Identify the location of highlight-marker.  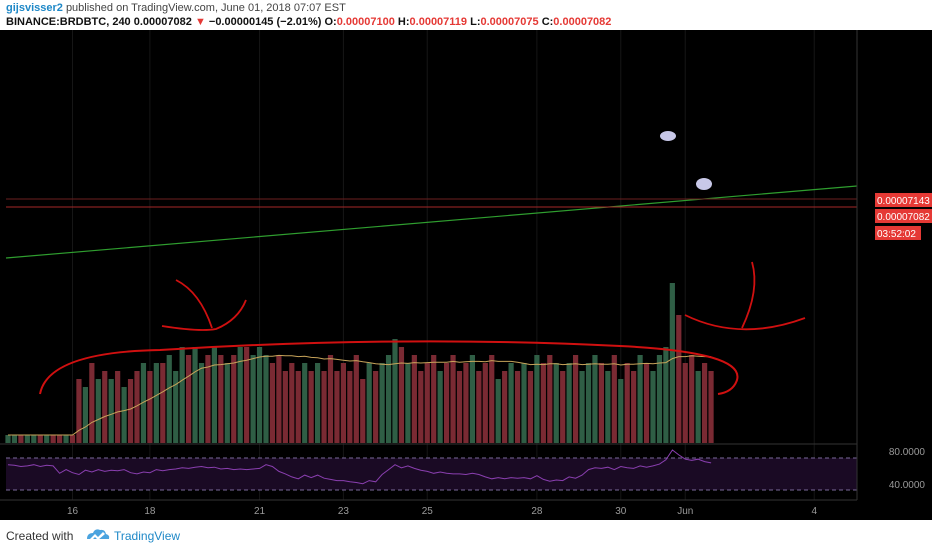
(704, 184).